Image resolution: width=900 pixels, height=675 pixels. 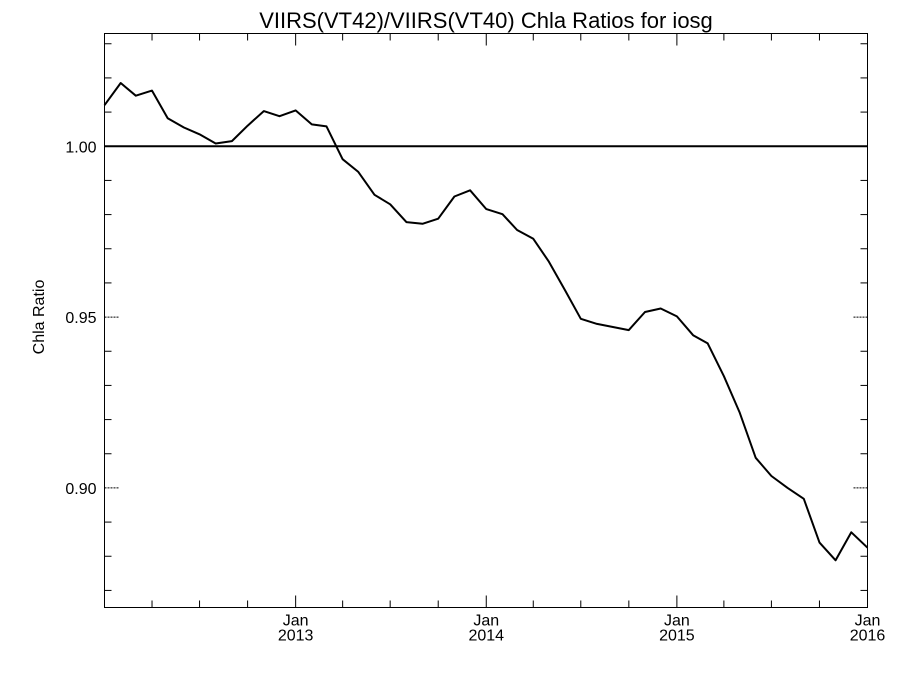 I want to click on y-tick-labels: 0.90 0.95 1.00, so click(x=80, y=318).